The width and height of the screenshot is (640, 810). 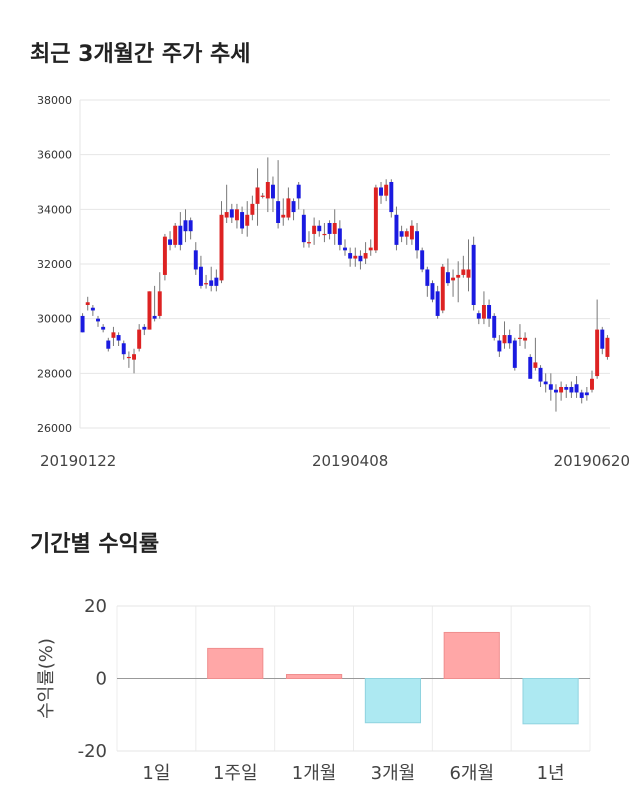 I want to click on returns-x-tick-label: 1년, so click(x=551, y=773).